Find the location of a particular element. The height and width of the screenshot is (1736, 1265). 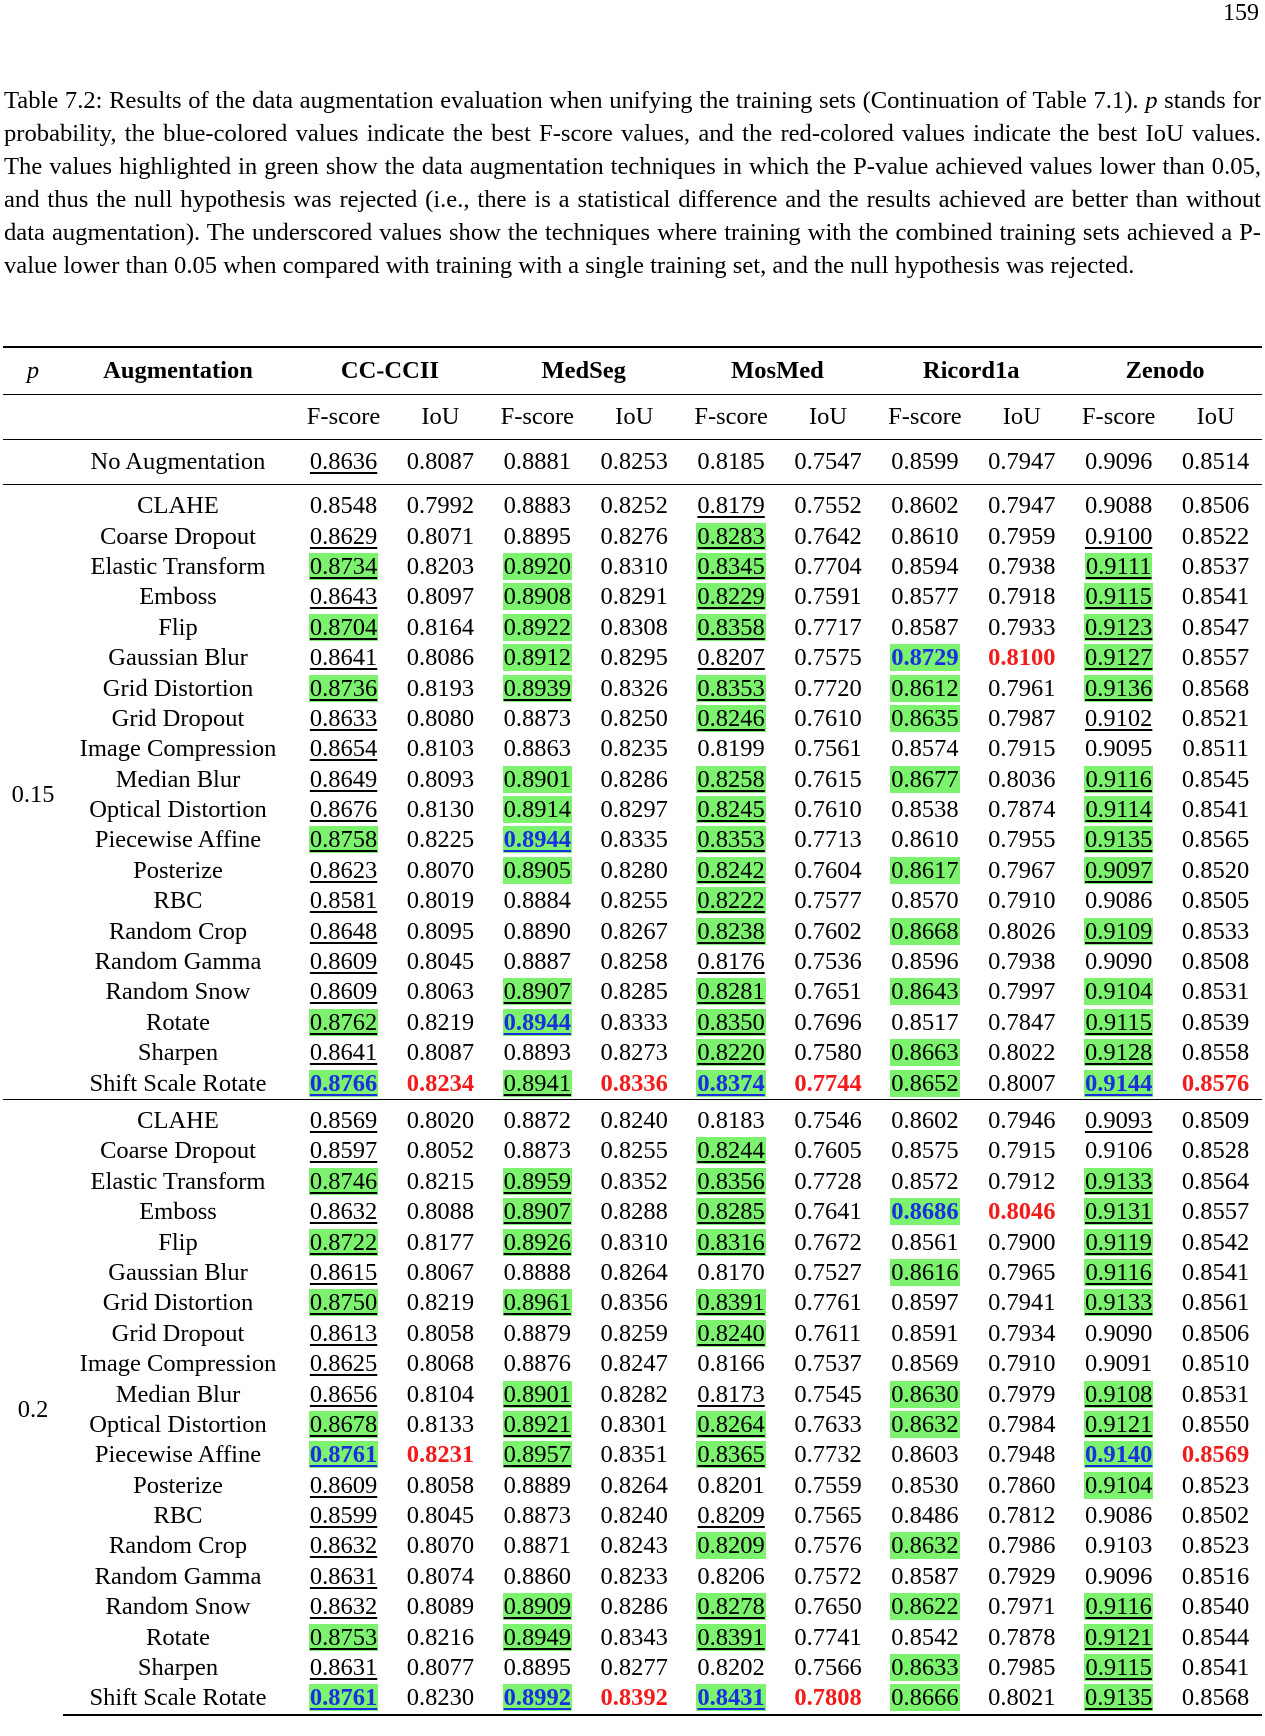

ricord1a-iou-cell-value: 0.8026 is located at coordinates (1022, 931).